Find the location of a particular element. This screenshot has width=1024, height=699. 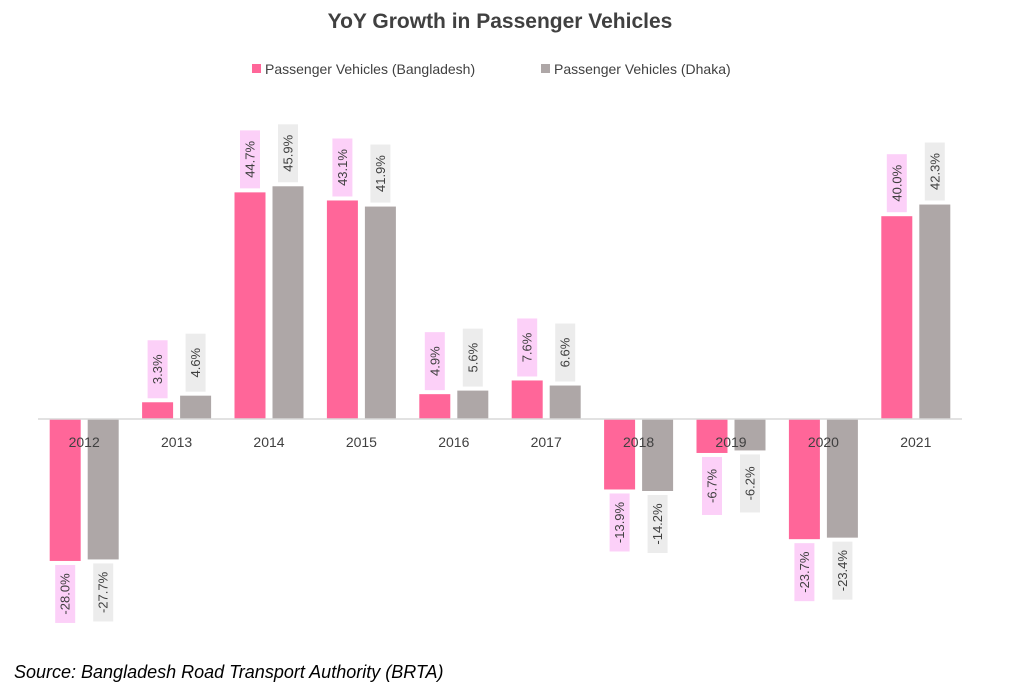

data-label-bangladesh-2021: 40.0% is located at coordinates (896, 183).